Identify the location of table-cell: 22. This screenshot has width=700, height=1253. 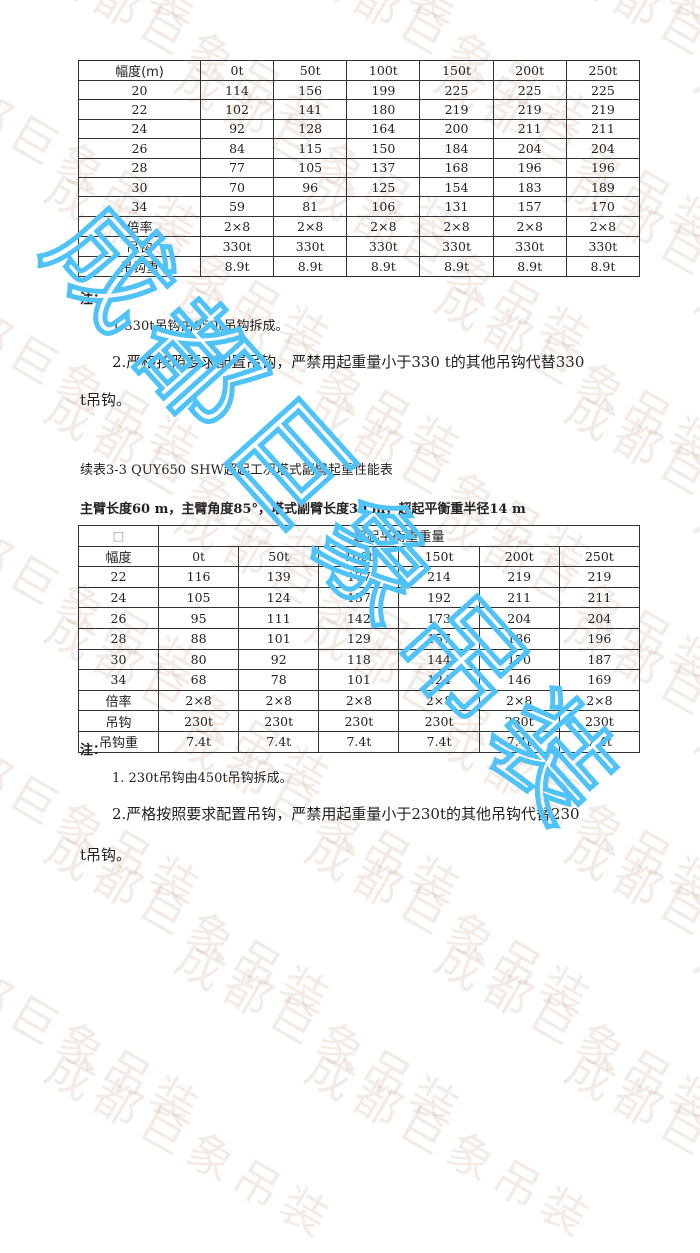
(139, 109).